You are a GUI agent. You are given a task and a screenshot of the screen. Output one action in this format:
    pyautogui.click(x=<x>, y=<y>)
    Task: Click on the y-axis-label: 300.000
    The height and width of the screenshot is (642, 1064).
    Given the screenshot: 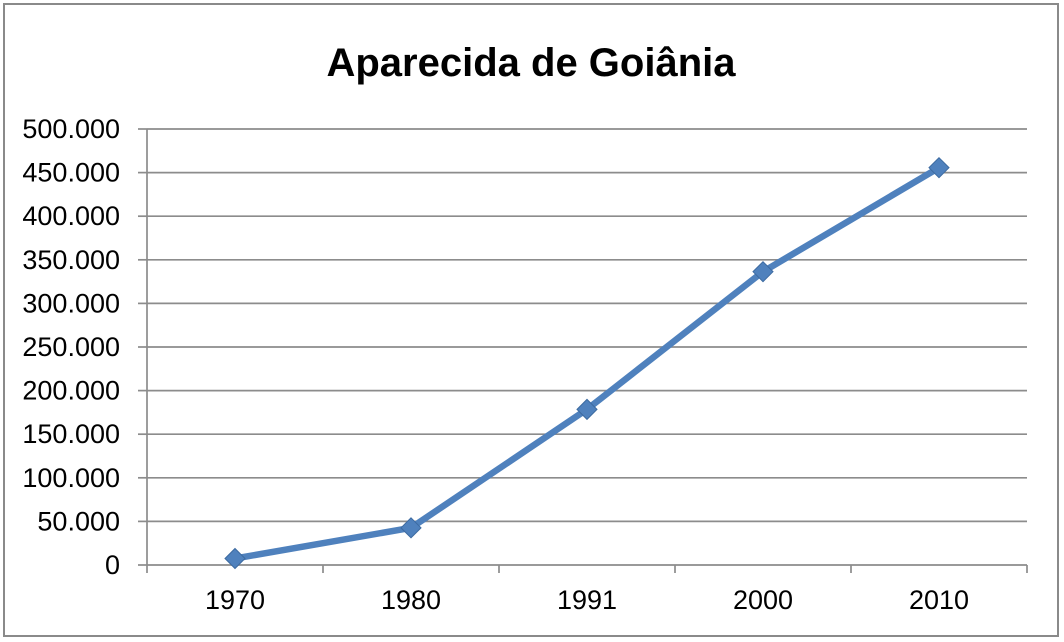 What is the action you would take?
    pyautogui.click(x=71, y=303)
    